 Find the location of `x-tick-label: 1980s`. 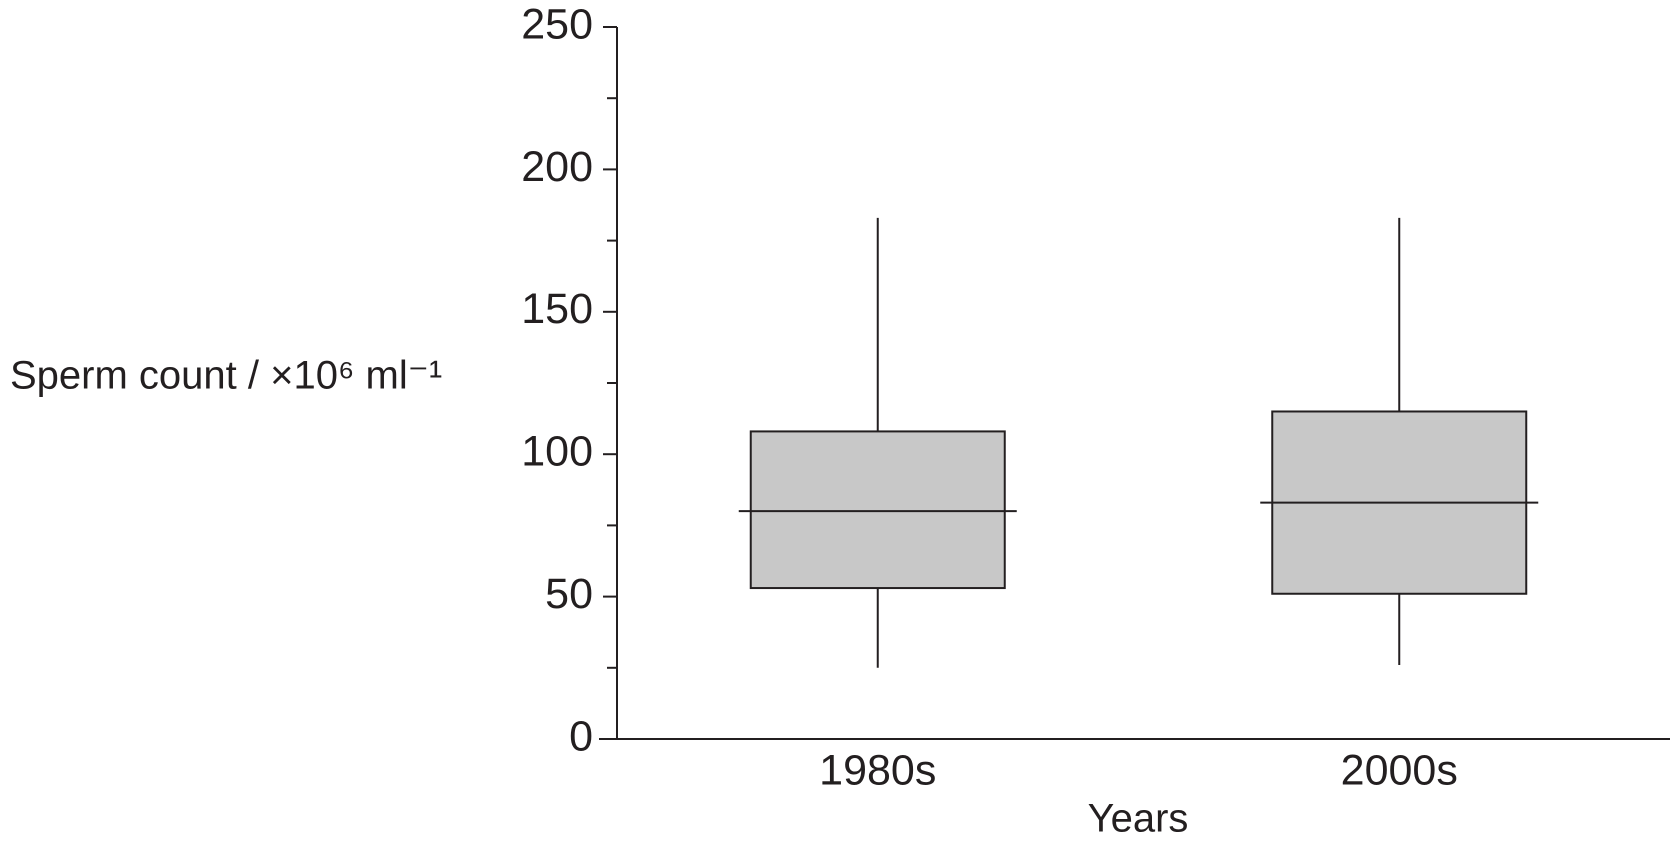

x-tick-label: 1980s is located at coordinates (877, 770).